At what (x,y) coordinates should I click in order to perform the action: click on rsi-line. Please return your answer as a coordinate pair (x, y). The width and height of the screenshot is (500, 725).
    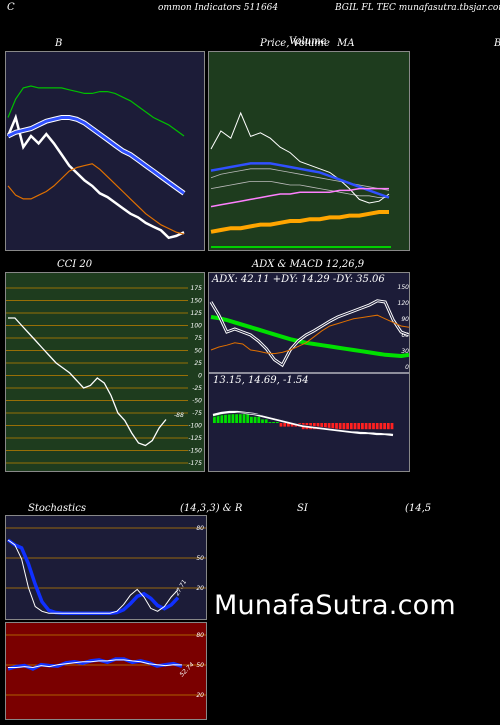
    Looking at the image, I should click on (95, 664).